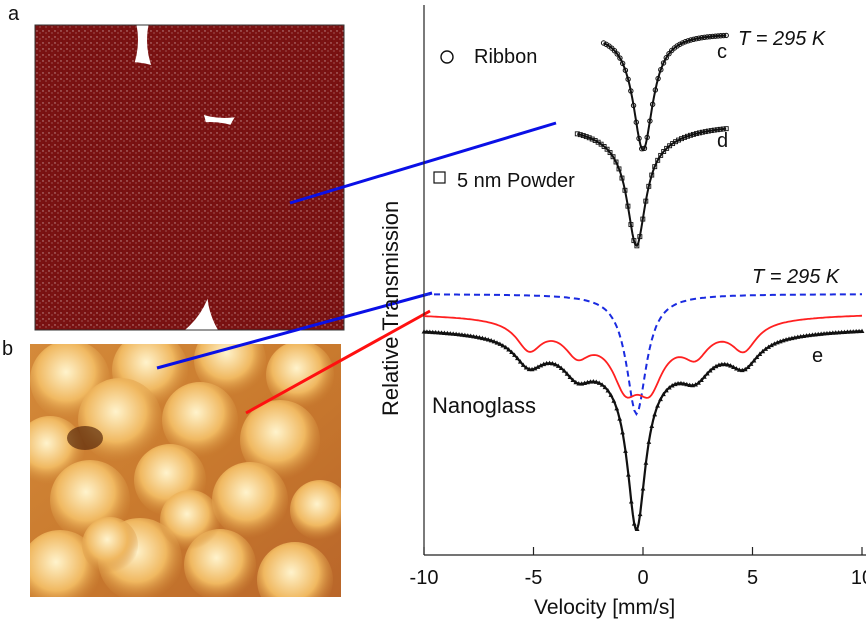  Describe the element at coordinates (817, 356) in the screenshot. I see `curve-label-e: e` at that location.